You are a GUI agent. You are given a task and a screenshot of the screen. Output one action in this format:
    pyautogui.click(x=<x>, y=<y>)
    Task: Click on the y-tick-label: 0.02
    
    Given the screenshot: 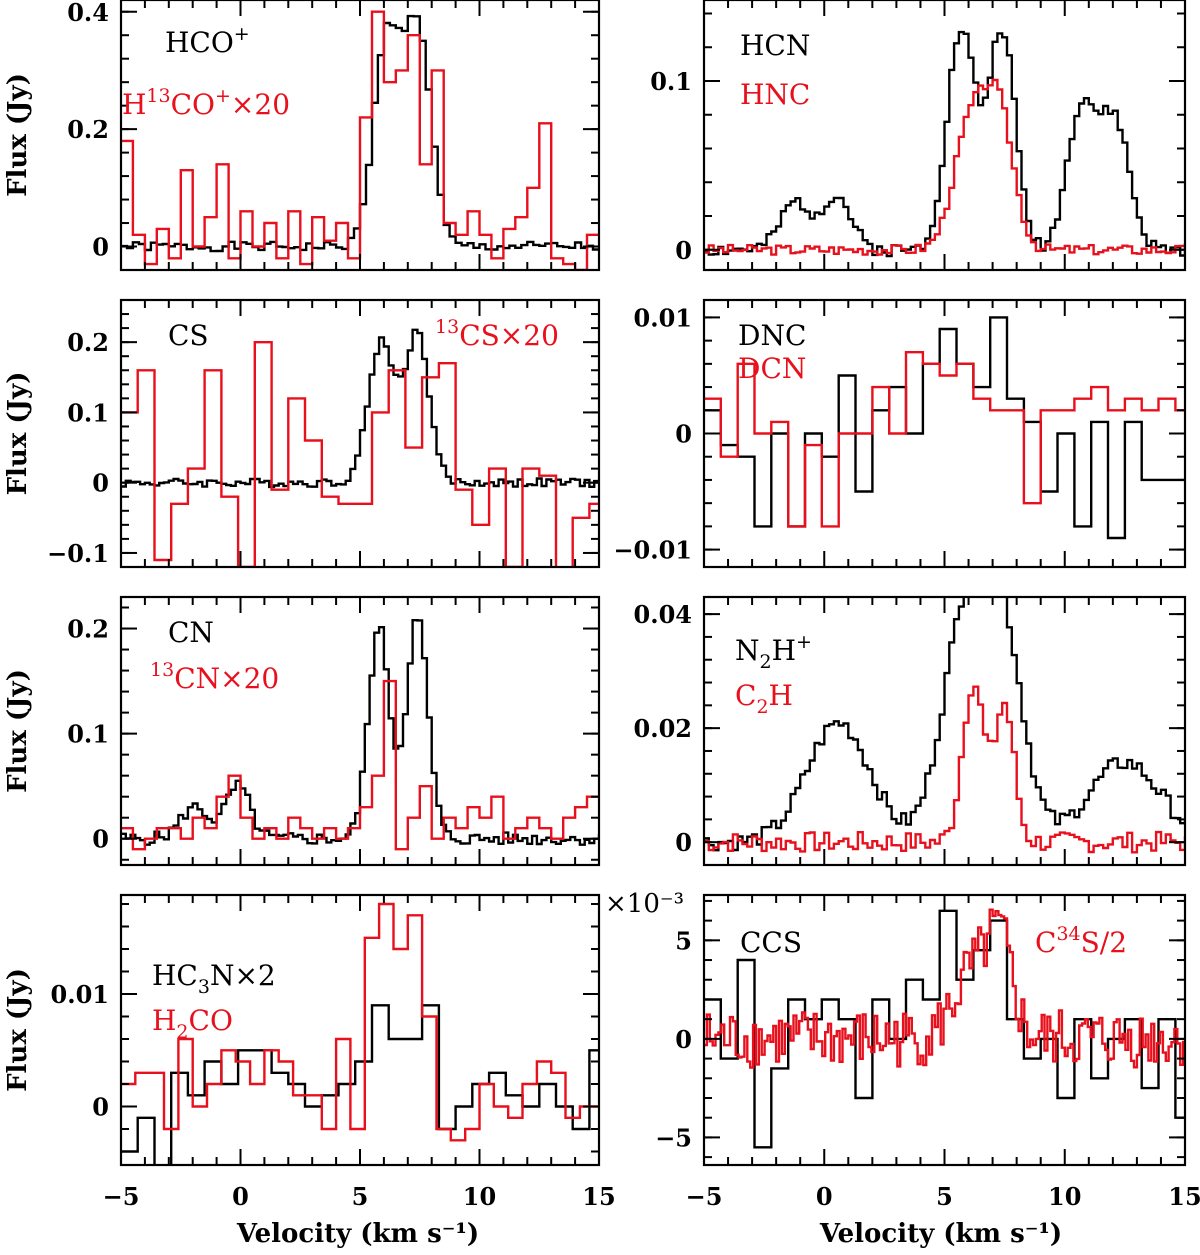 What is the action you would take?
    pyautogui.click(x=663, y=728)
    